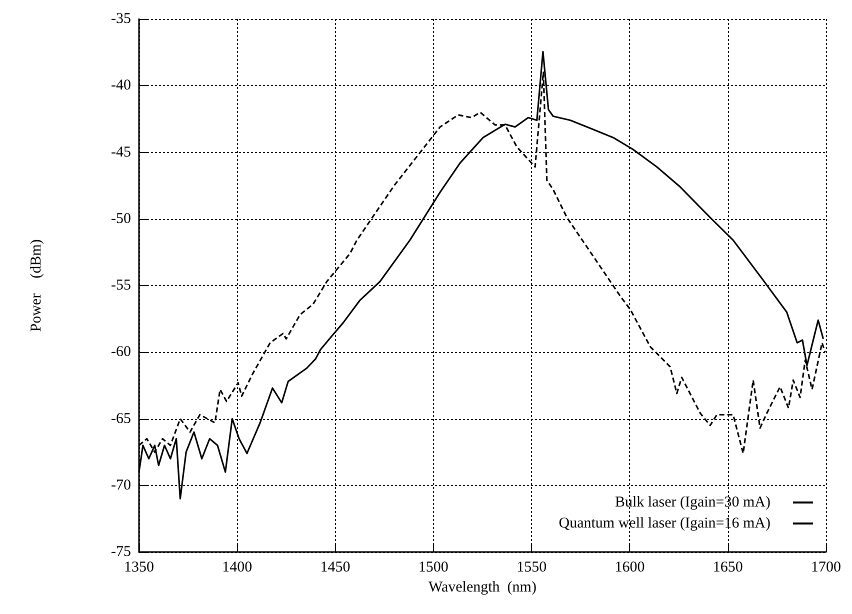 Image resolution: width=852 pixels, height=614 pixels. I want to click on x-tick-label: 1550, so click(531, 568).